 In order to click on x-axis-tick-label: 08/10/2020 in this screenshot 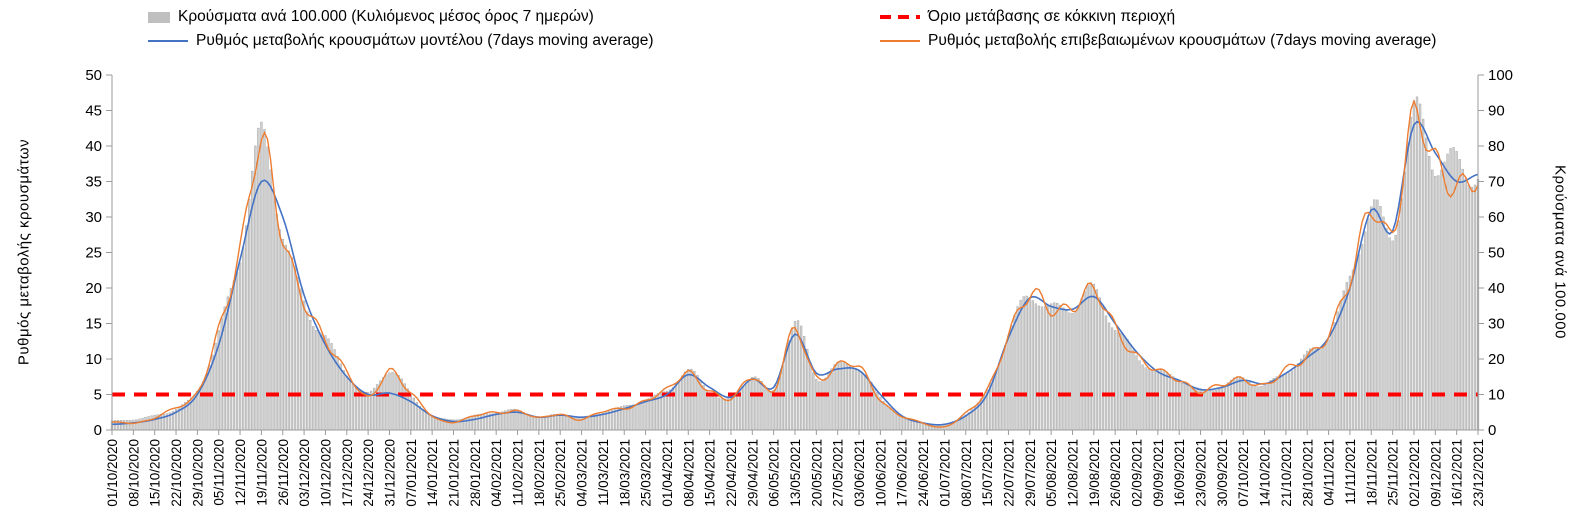, I will do `click(133, 473)`.